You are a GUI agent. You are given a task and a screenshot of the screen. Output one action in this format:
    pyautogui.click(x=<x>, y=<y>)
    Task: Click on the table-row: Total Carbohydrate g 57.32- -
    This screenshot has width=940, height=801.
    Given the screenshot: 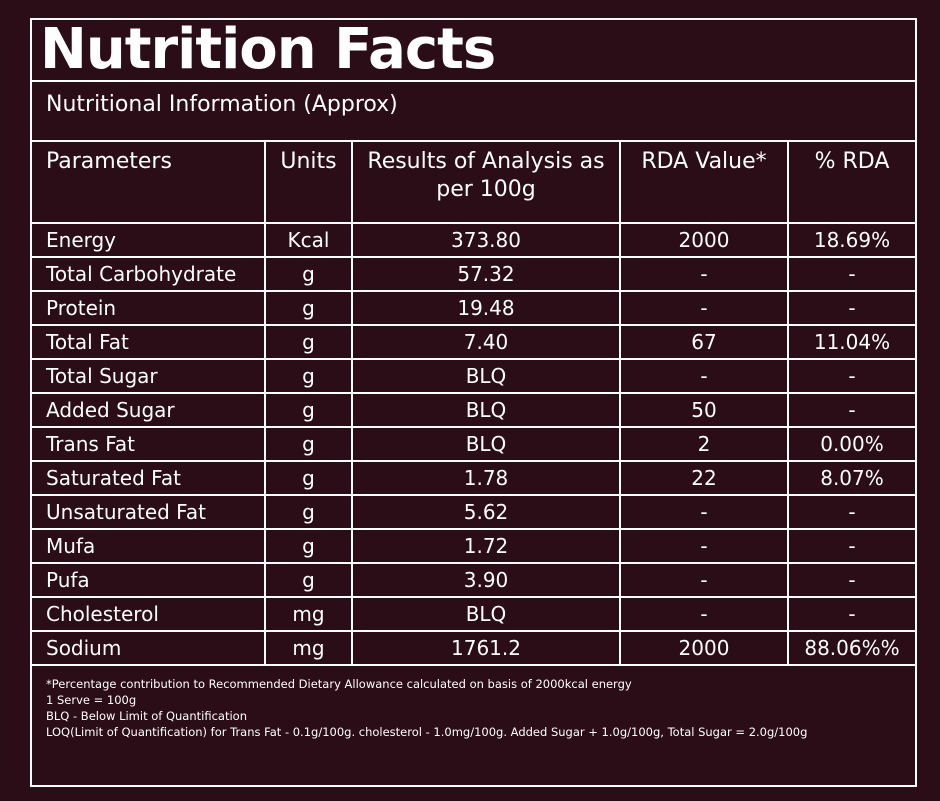 What is the action you would take?
    pyautogui.click(x=473, y=274)
    